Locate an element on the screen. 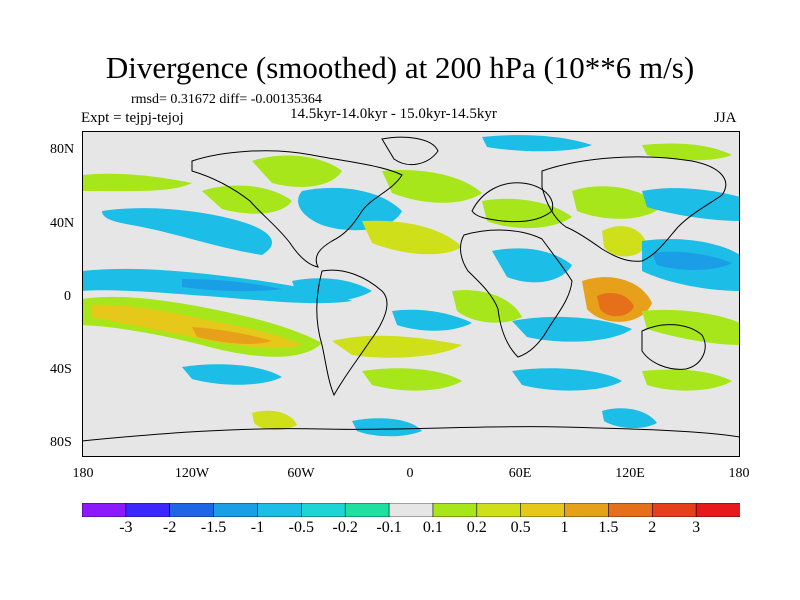 Image resolution: width=800 pixels, height=600 pixels. coast-south-america is located at coordinates (352, 333).